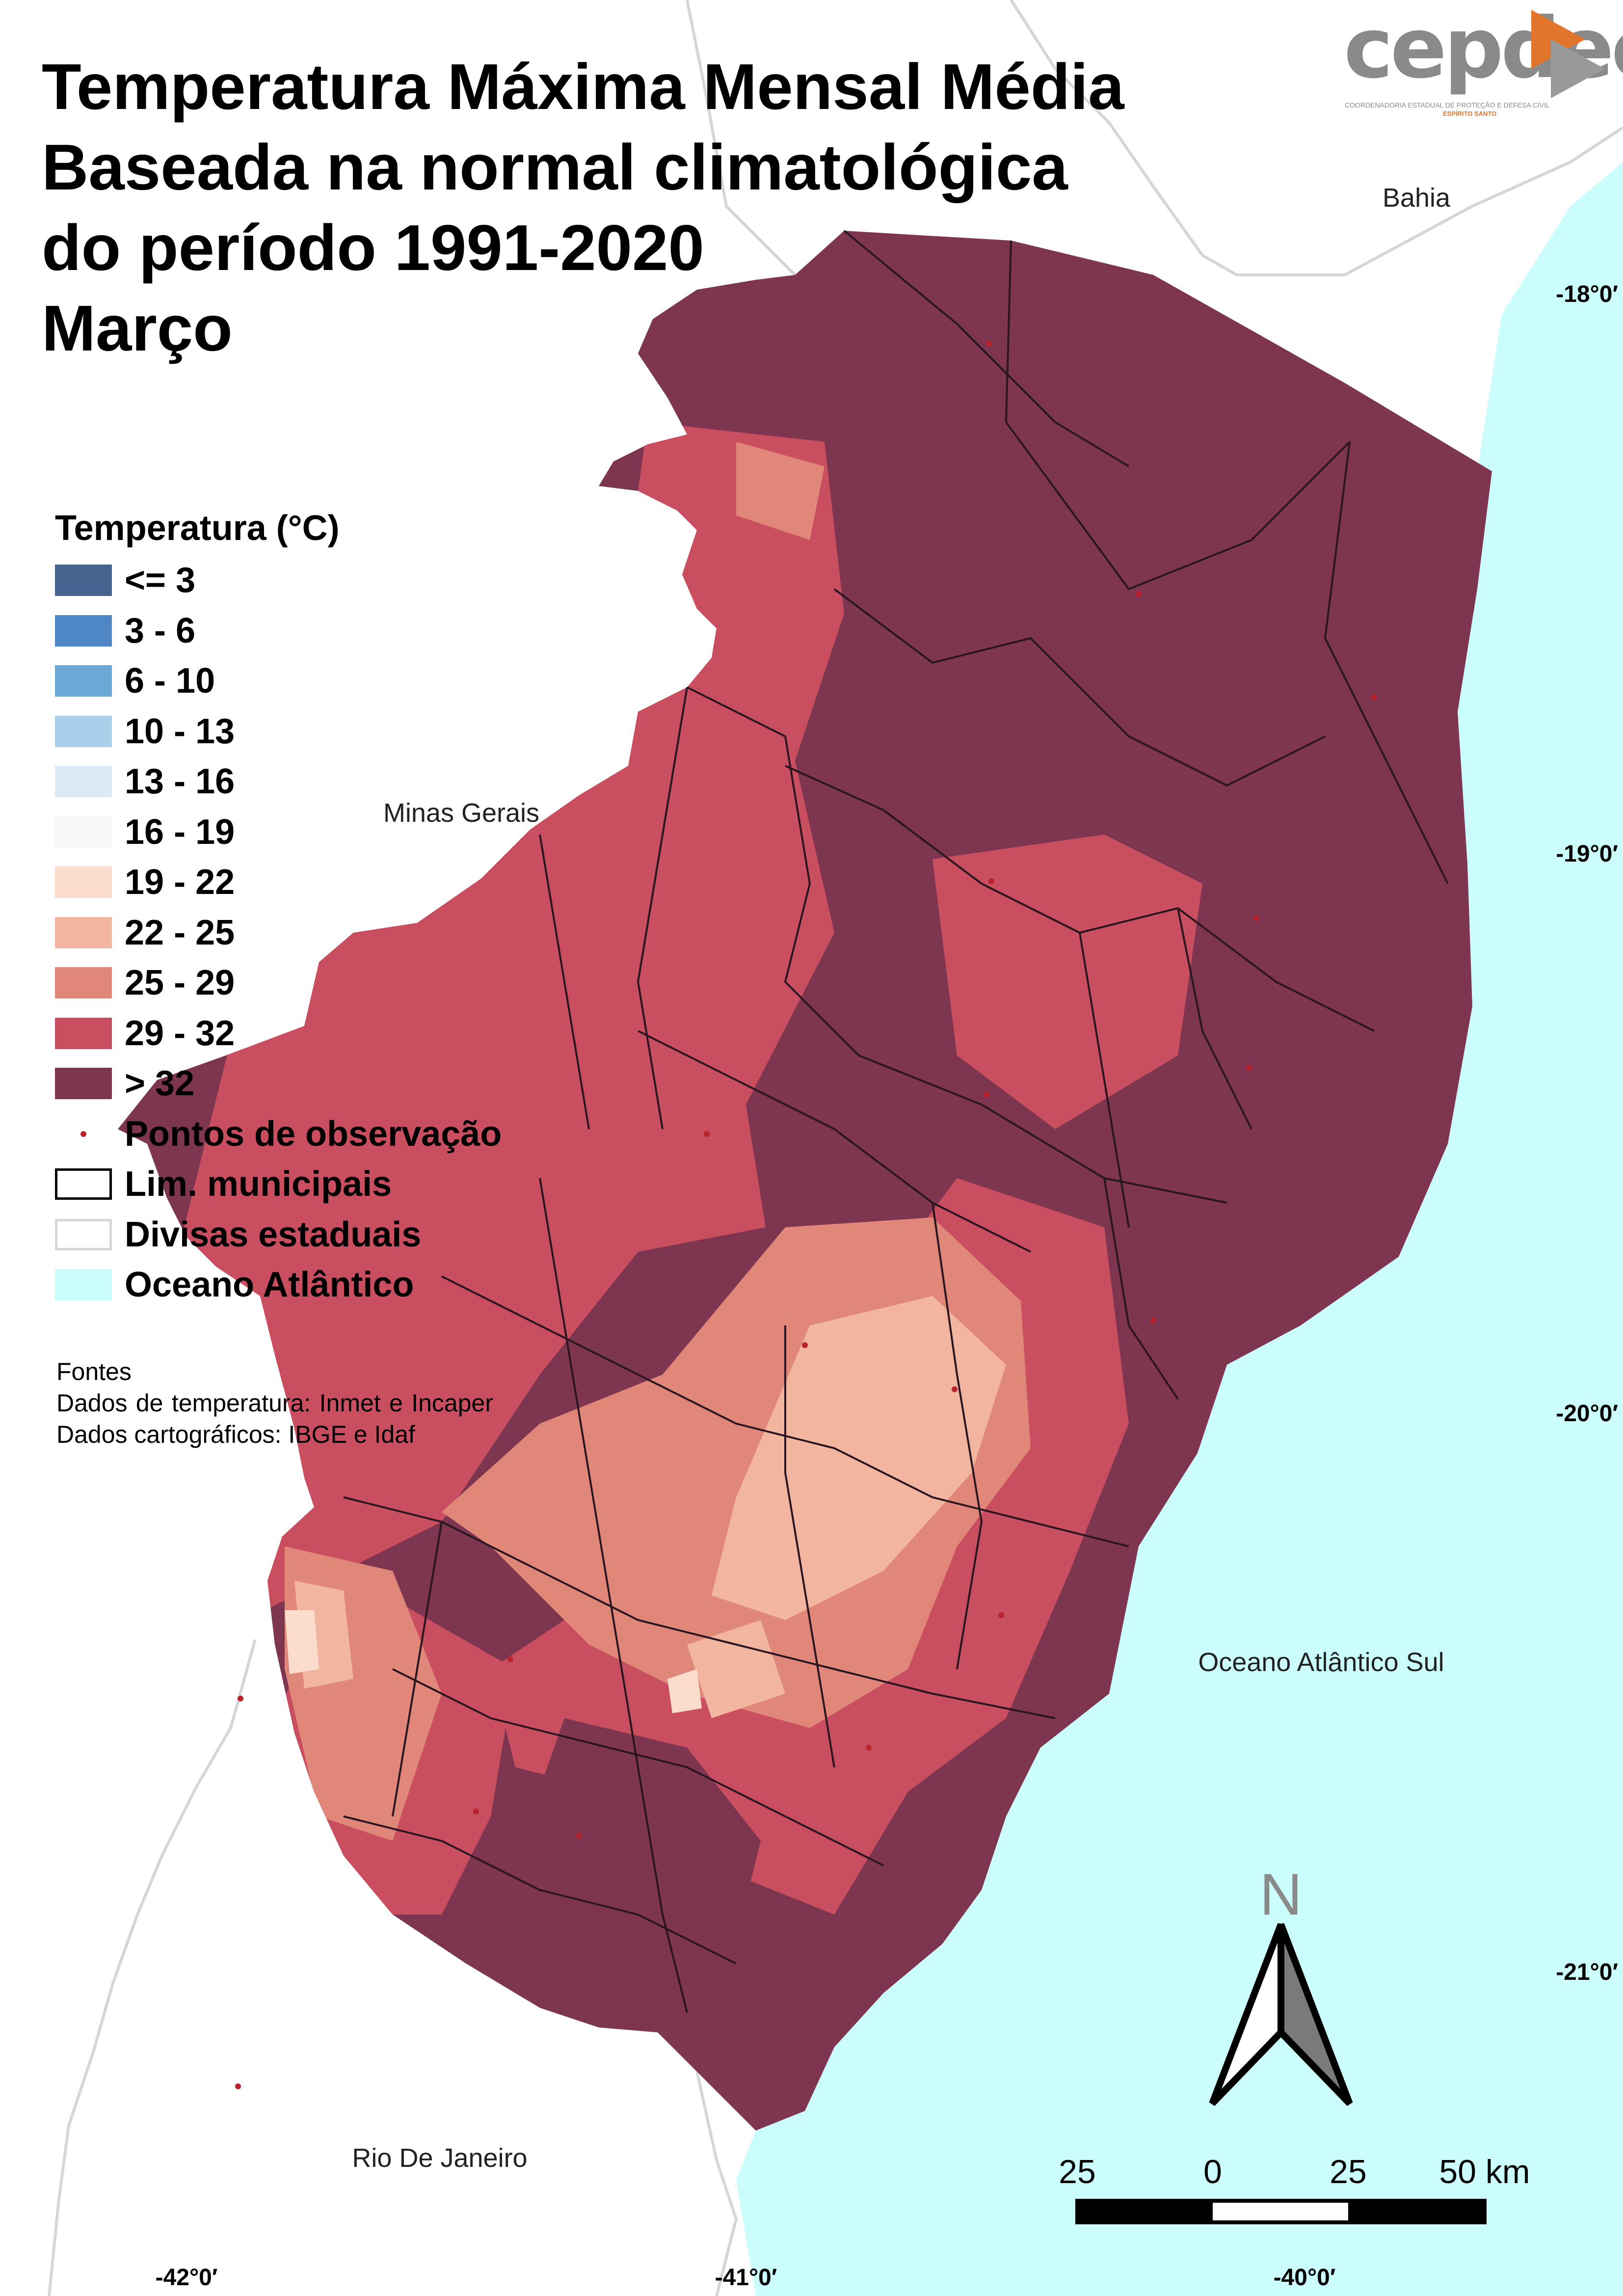  What do you see at coordinates (160, 630) in the screenshot?
I see `legend-label: 3 - 6` at bounding box center [160, 630].